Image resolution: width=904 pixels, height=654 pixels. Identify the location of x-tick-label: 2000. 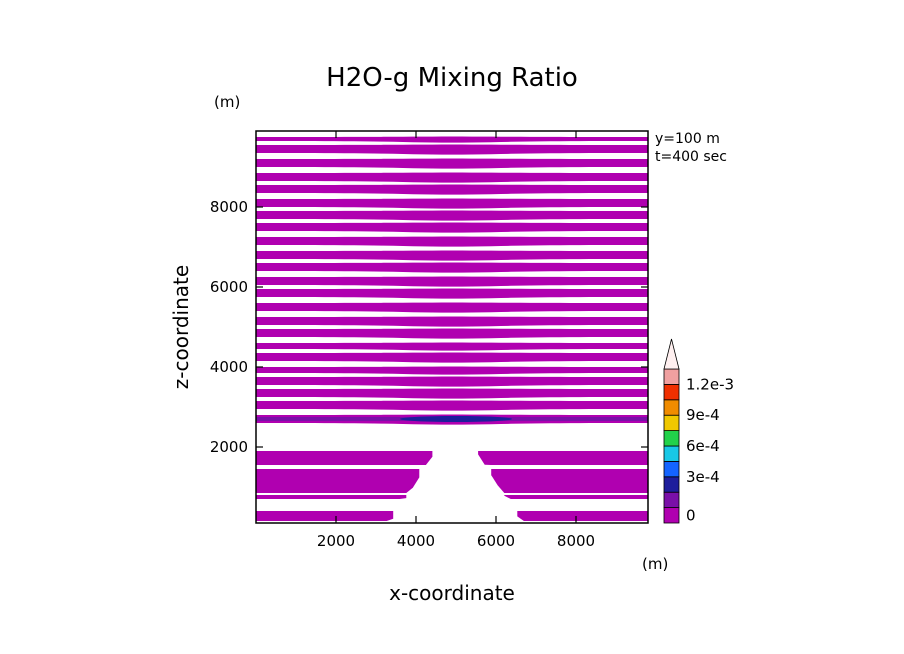
(336, 541).